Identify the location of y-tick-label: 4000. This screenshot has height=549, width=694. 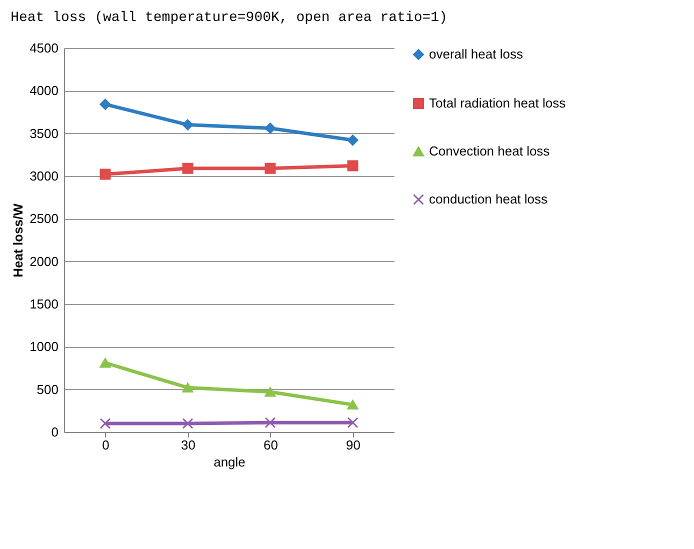
(44, 90).